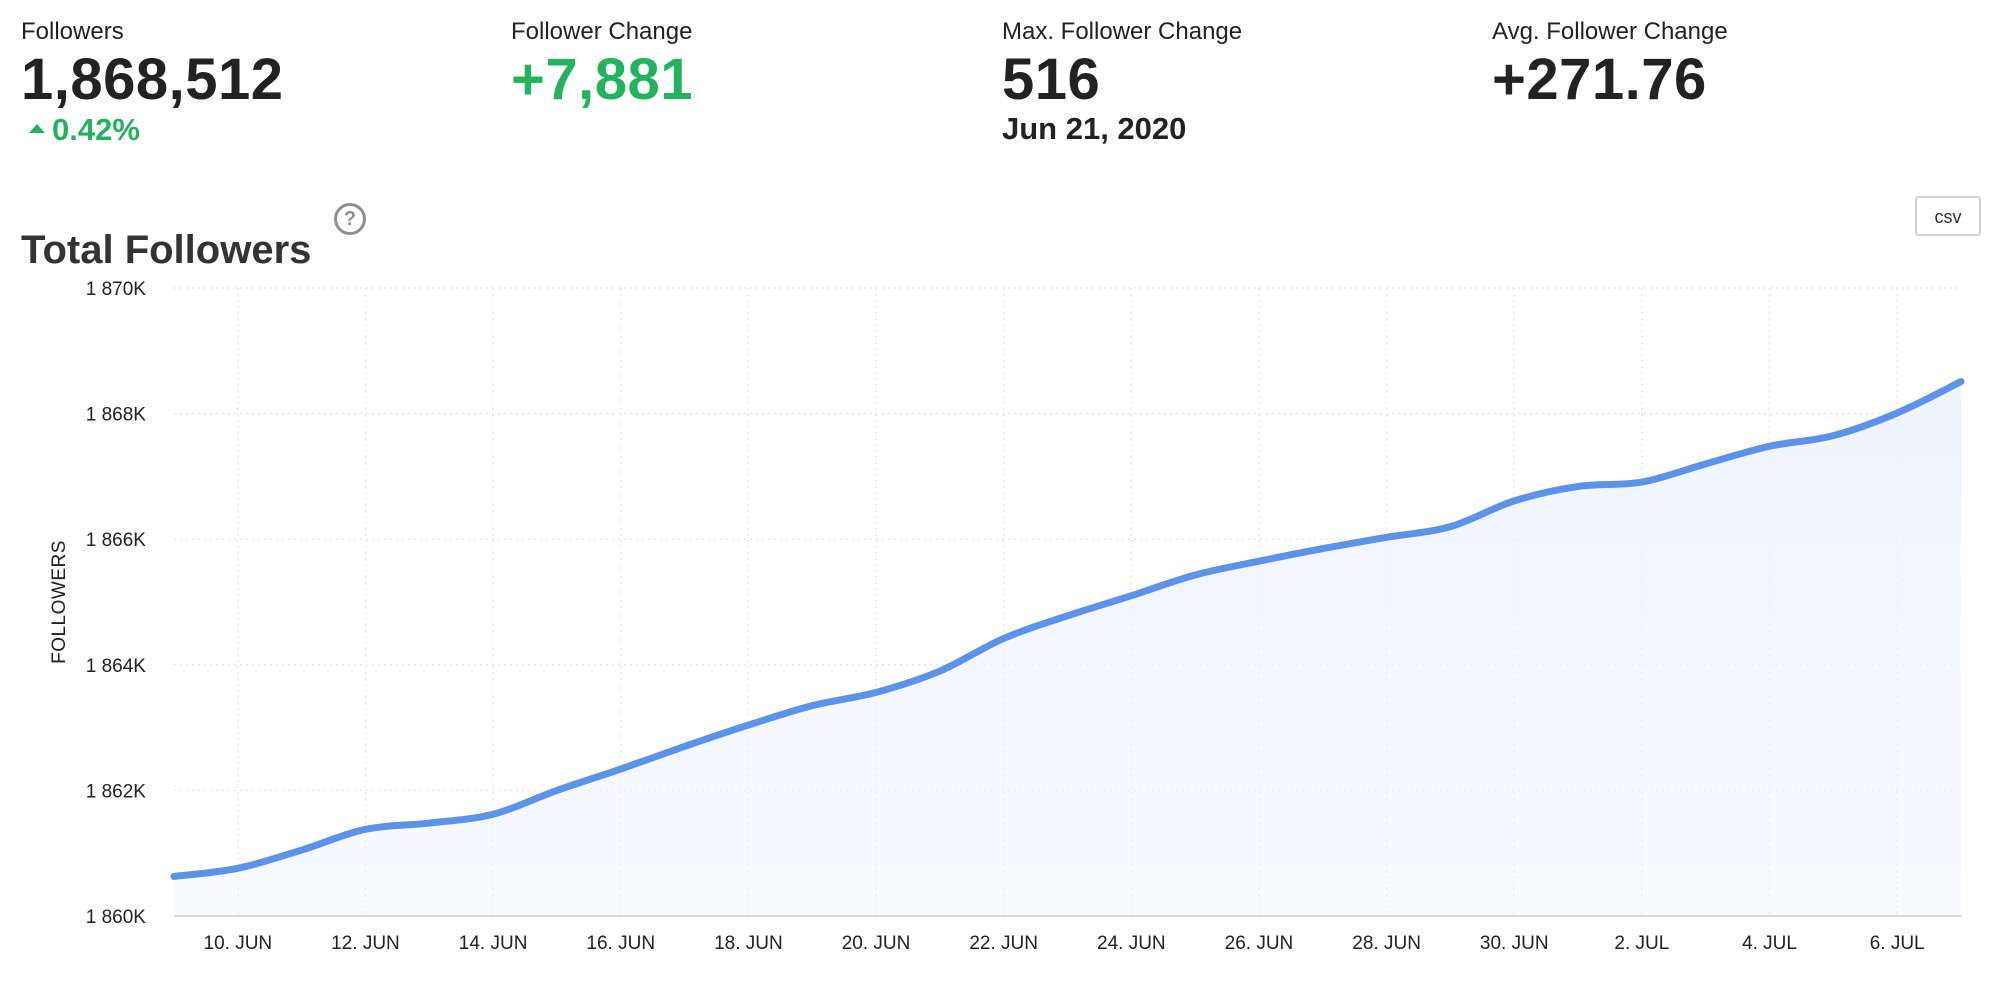 The image size is (2000, 986). I want to click on csv-export-button: csv, so click(1948, 216).